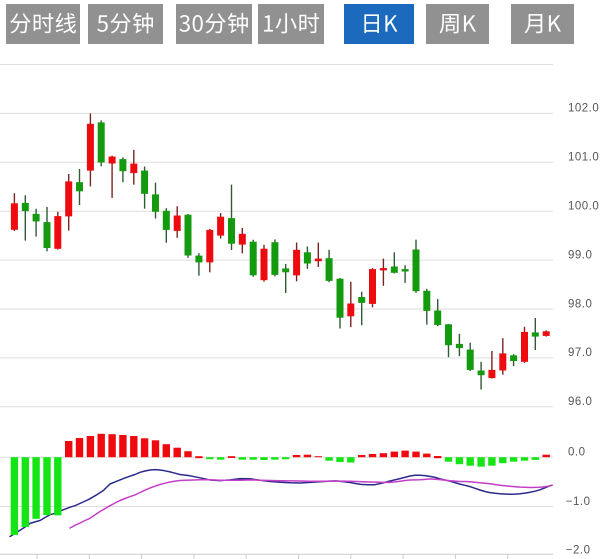 The height and width of the screenshot is (559, 604). What do you see at coordinates (583, 109) in the screenshot?
I see `svg-text: 102.0` at bounding box center [583, 109].